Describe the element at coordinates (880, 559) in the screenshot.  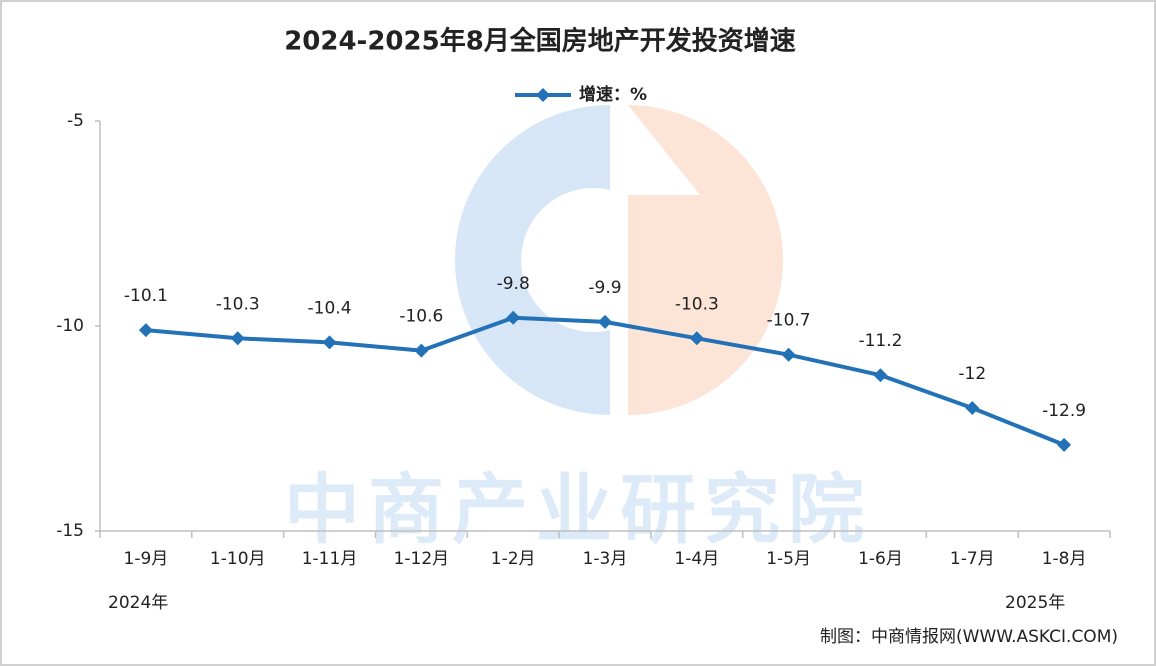
I see `x-tick-label: 1-6月` at that location.